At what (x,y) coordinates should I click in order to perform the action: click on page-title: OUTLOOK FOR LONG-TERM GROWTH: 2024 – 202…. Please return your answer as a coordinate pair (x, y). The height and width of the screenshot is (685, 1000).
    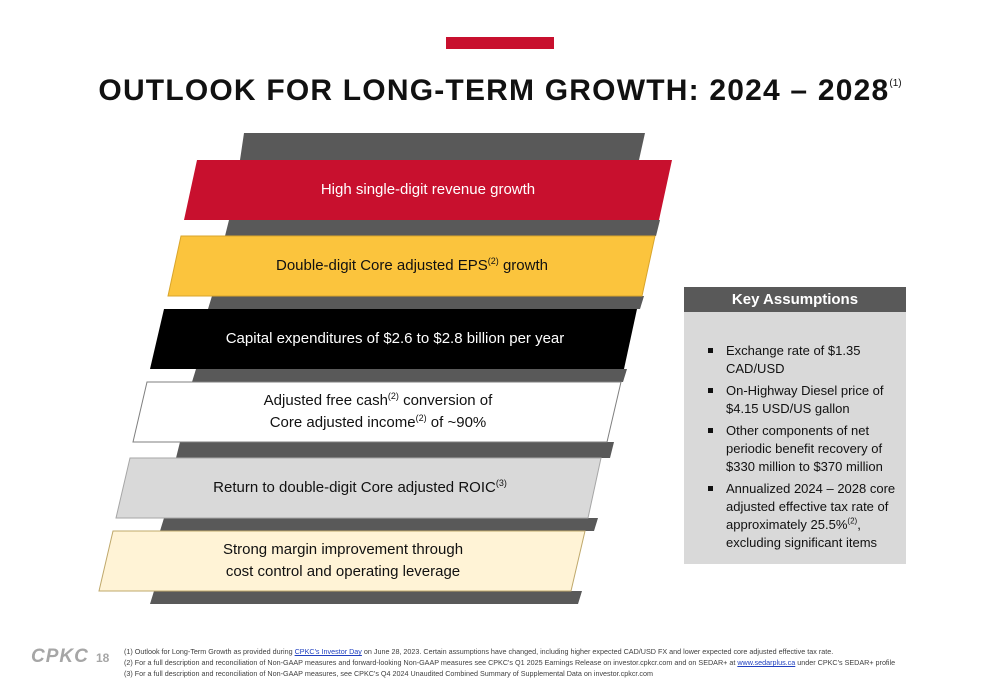
    Looking at the image, I should click on (500, 90).